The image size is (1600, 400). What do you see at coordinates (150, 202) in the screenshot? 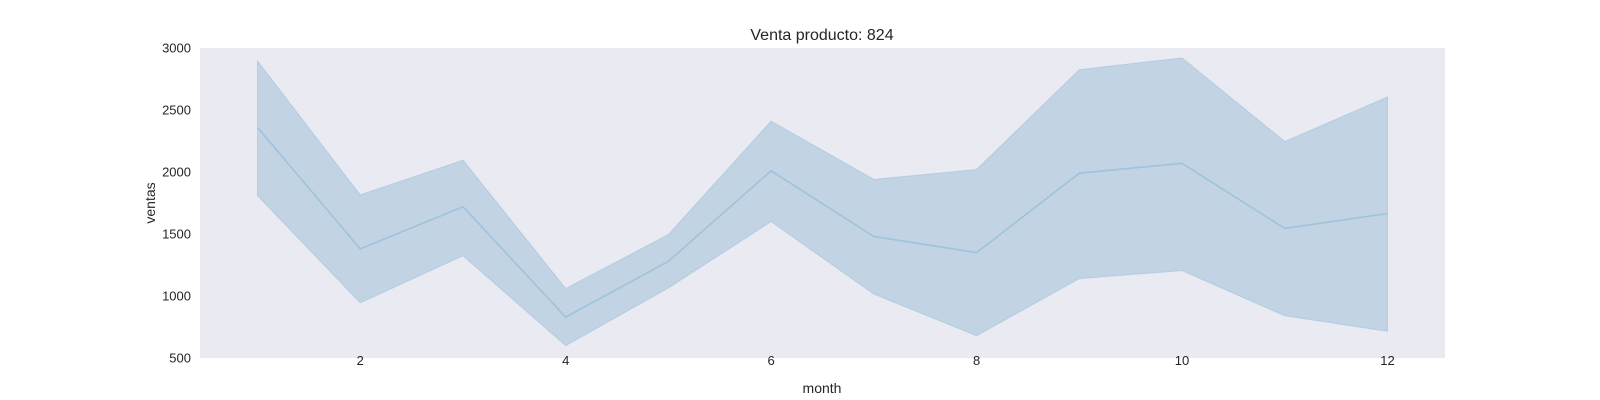
I see `y-axis-title: ventas` at bounding box center [150, 202].